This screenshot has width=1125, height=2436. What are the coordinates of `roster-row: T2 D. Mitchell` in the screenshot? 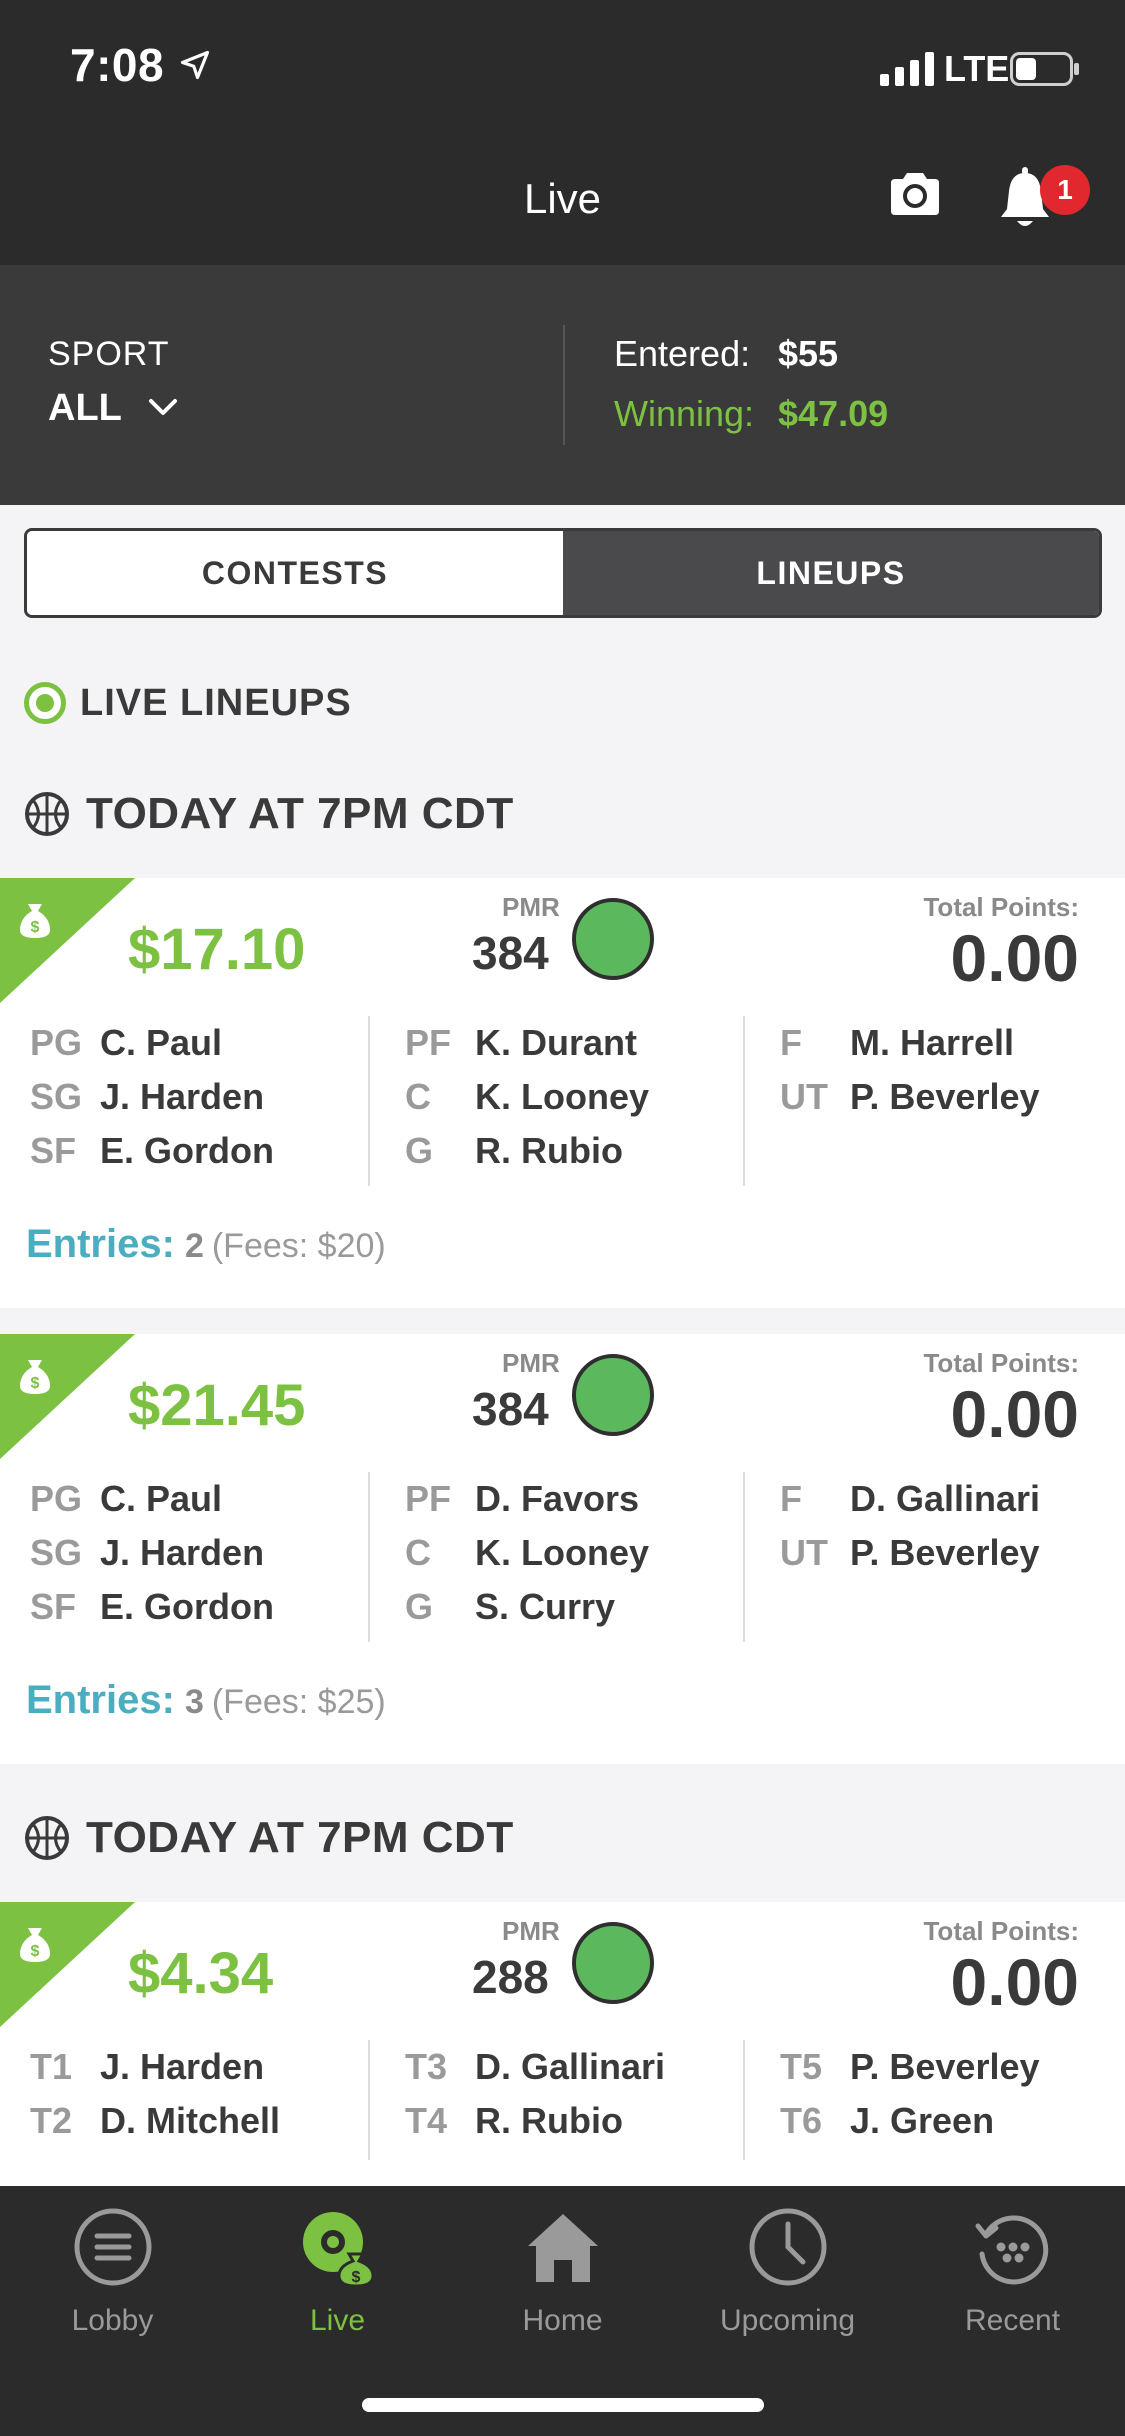 It's located at (200, 2121).